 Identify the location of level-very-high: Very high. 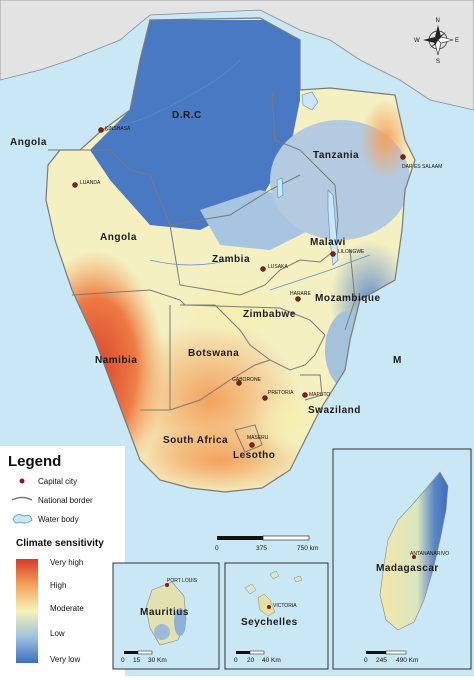
(66, 562).